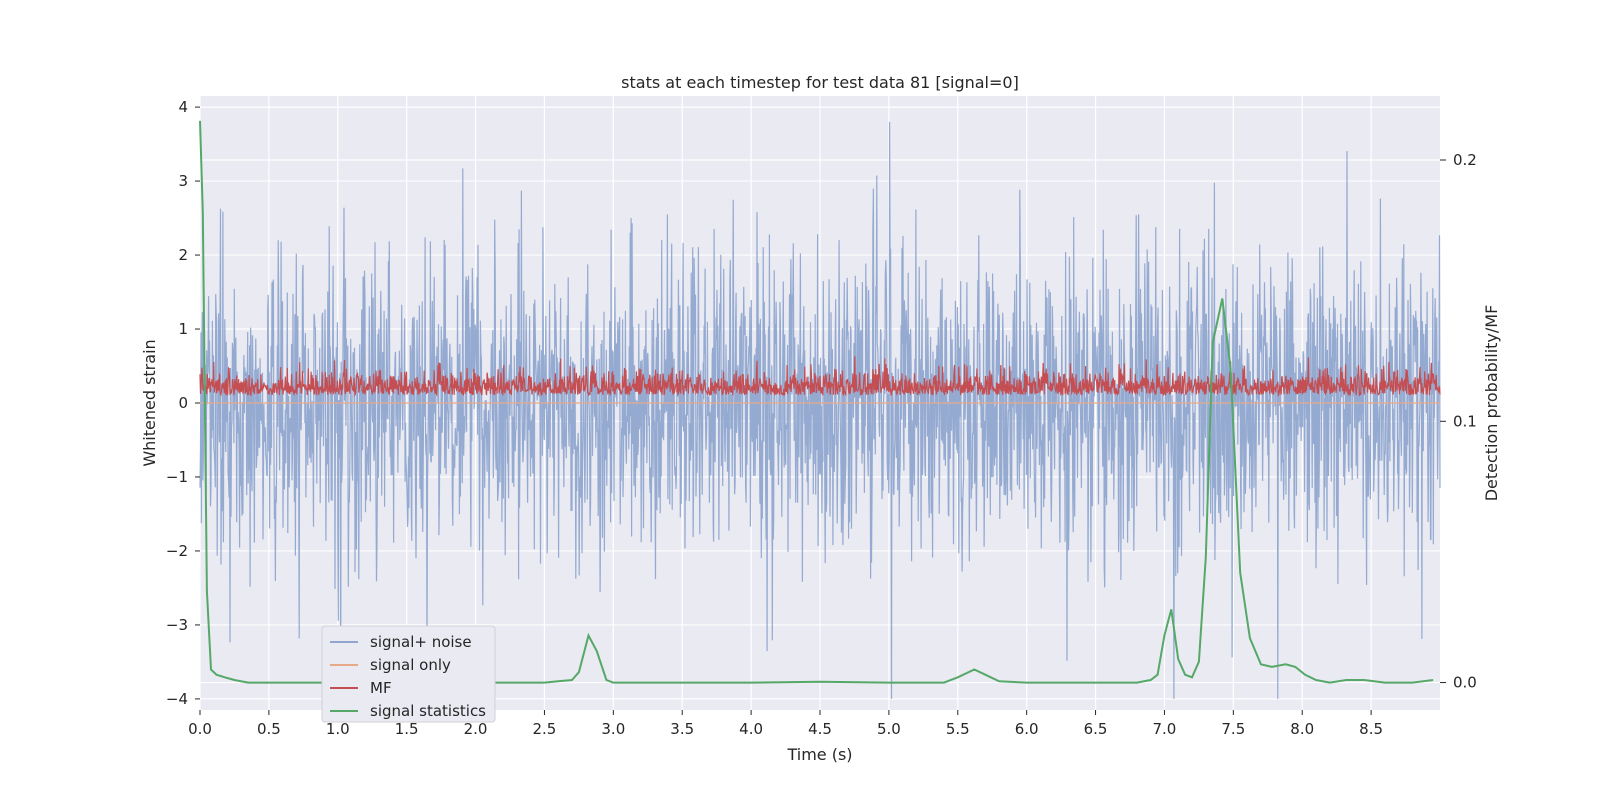 This screenshot has width=1600, height=800. I want to click on x-tick-label: 8.0, so click(1302, 729).